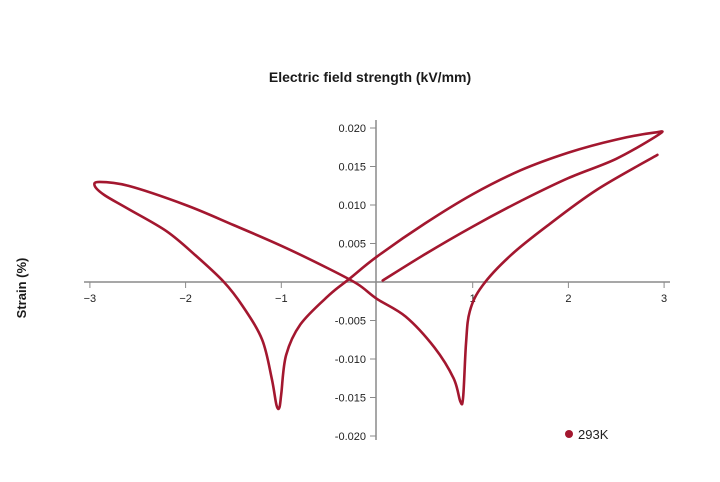 The height and width of the screenshot is (482, 720). What do you see at coordinates (569, 434) in the screenshot?
I see `legend-marker-293k` at bounding box center [569, 434].